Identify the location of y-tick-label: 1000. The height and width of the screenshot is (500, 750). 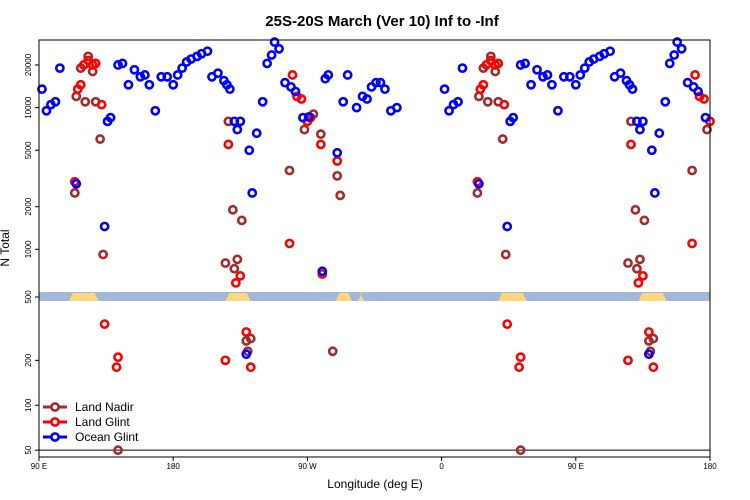
(28, 249).